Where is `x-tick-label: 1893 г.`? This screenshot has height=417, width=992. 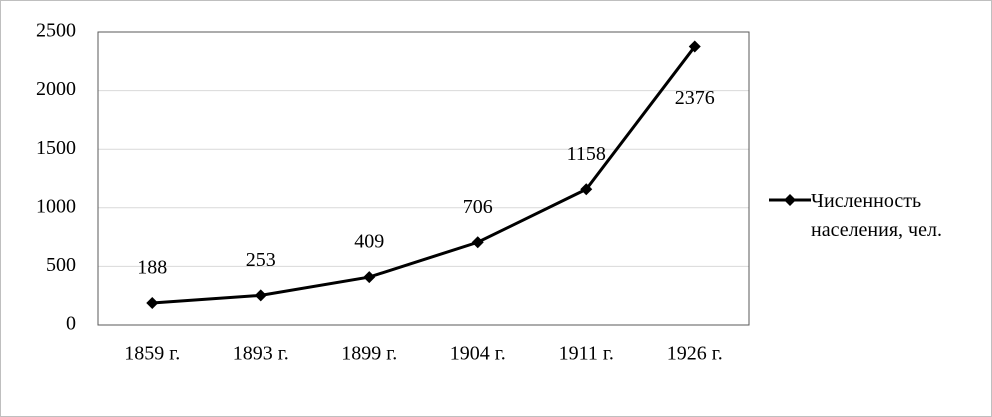
x-tick-label: 1893 г. is located at coordinates (261, 354).